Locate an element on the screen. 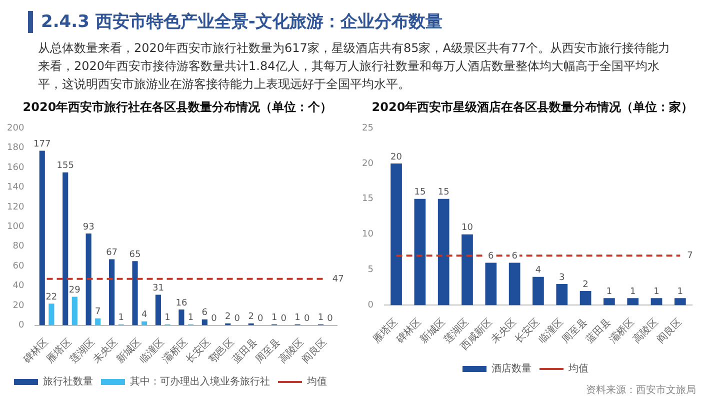 The height and width of the screenshot is (400, 711). data-label: 67 is located at coordinates (112, 253).